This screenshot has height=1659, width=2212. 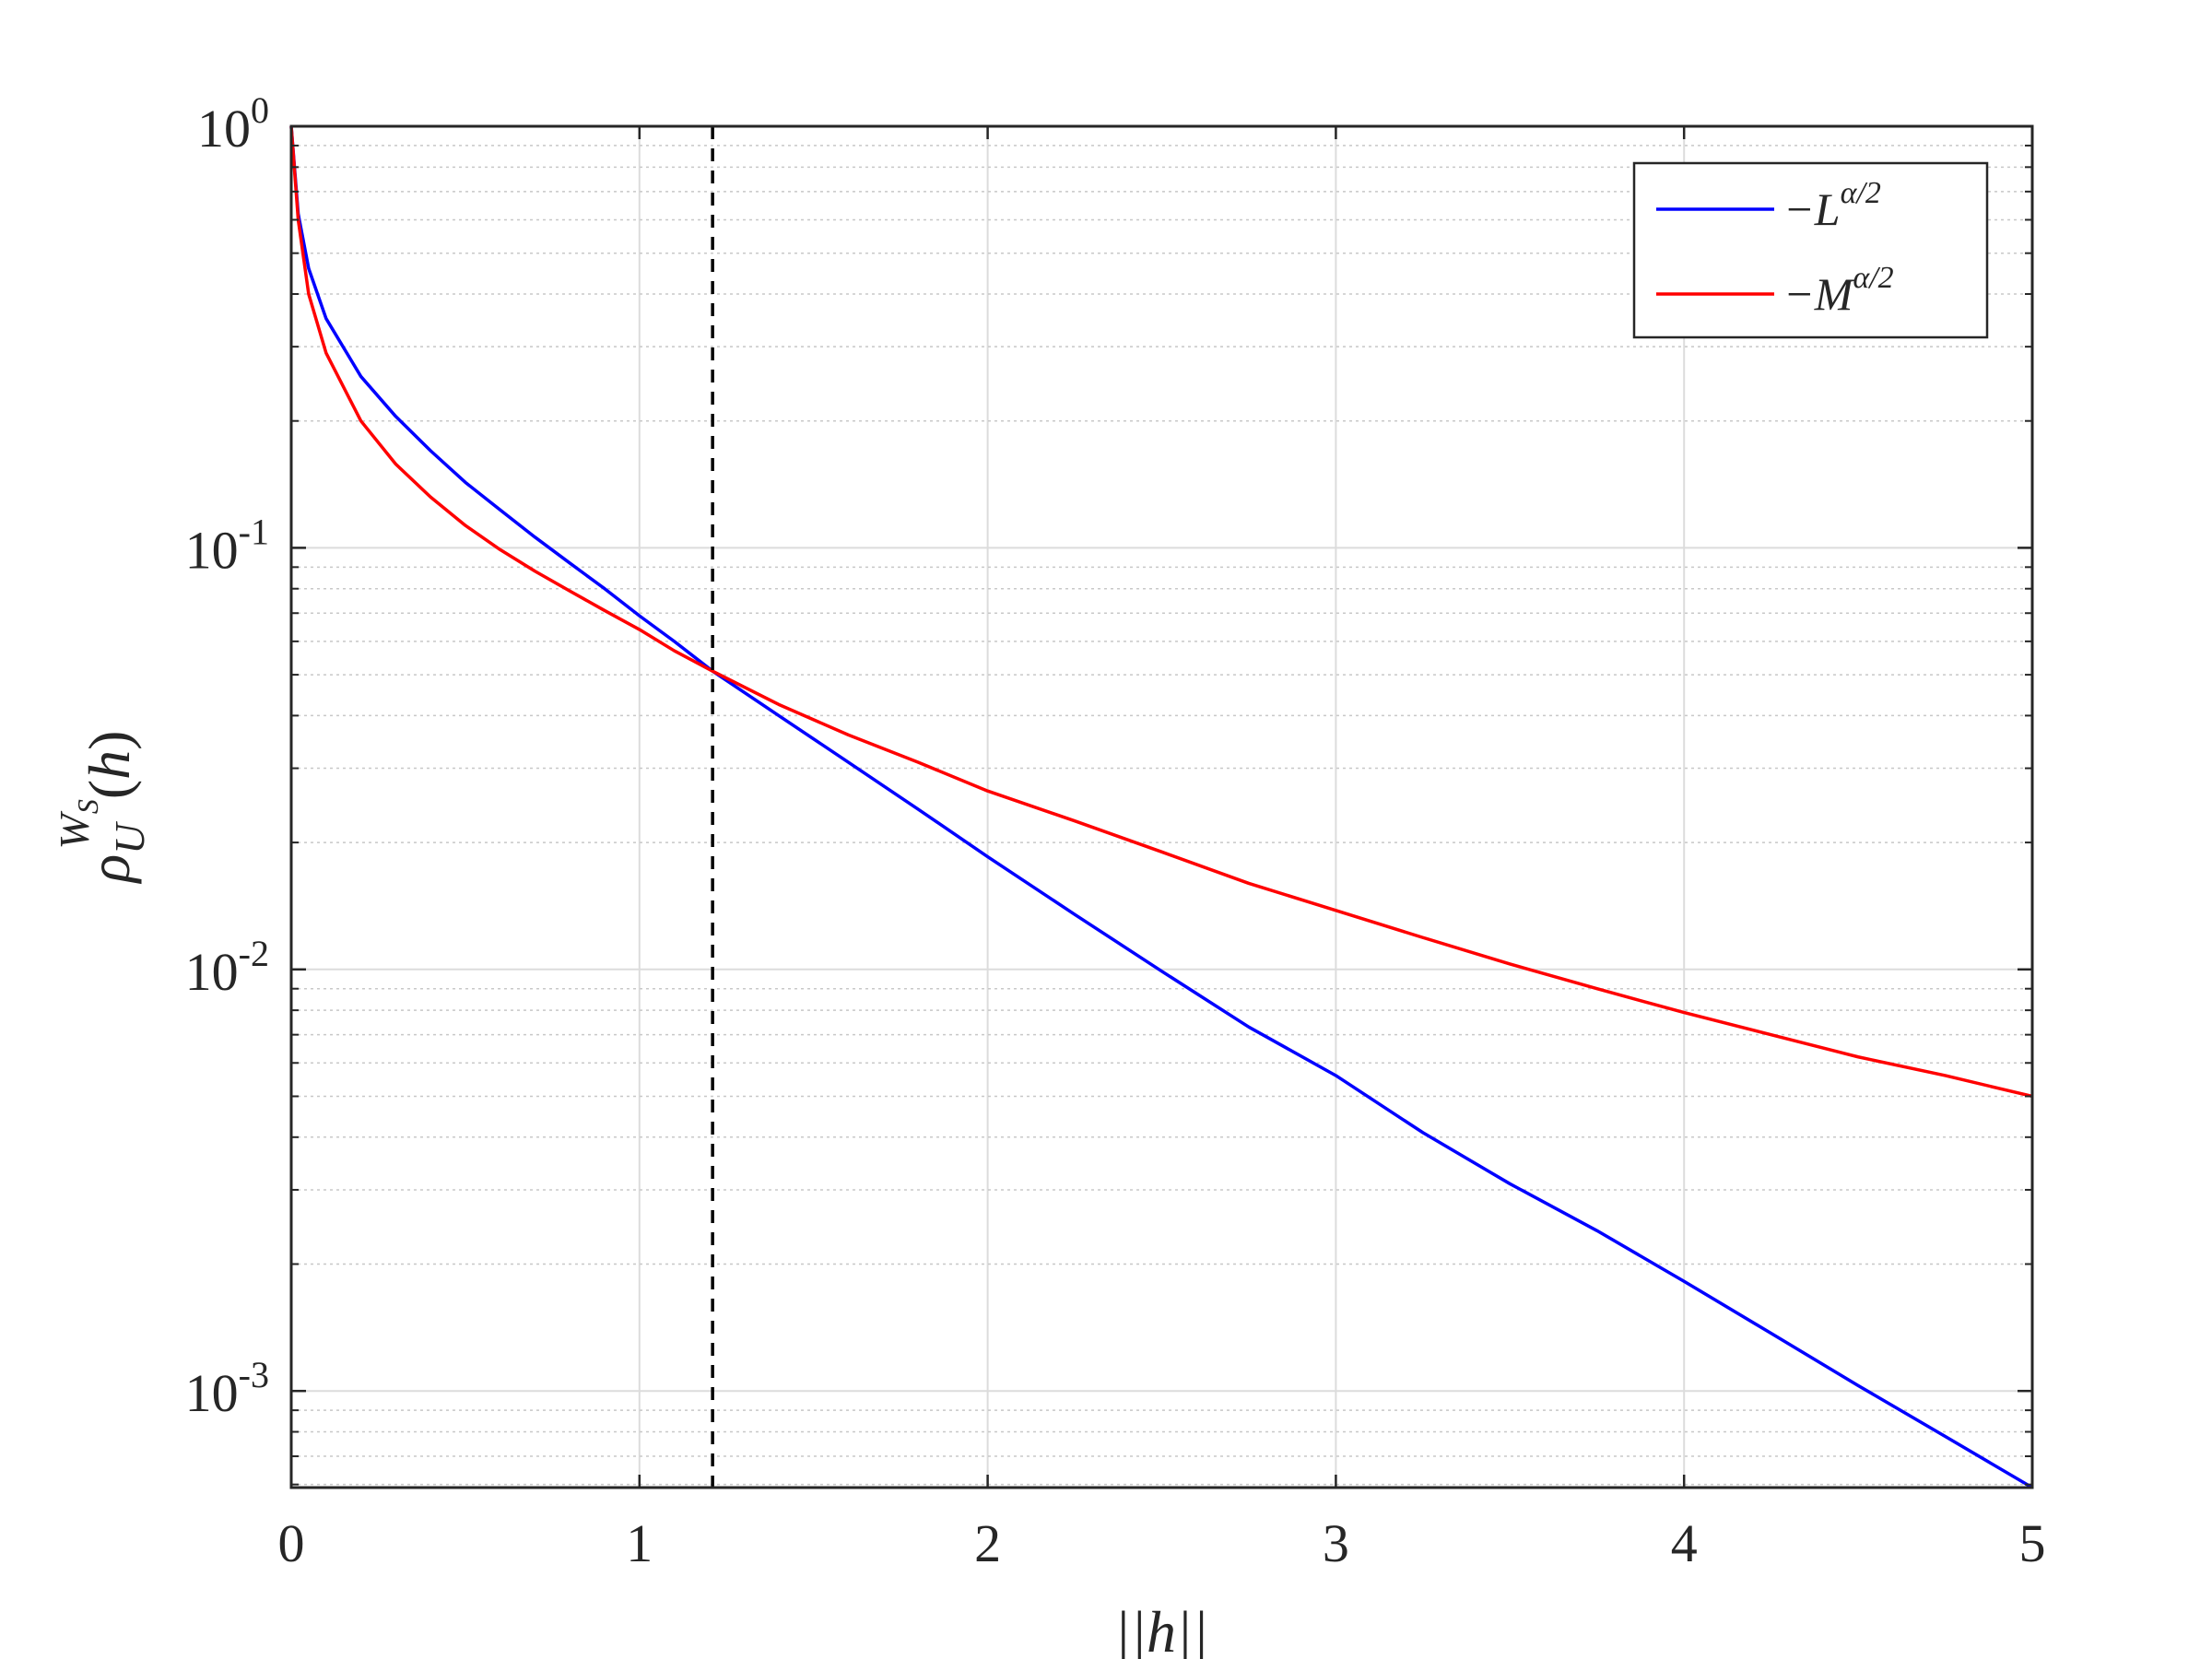 I want to click on y-tick-label-exp: 0, so click(x=260, y=110).